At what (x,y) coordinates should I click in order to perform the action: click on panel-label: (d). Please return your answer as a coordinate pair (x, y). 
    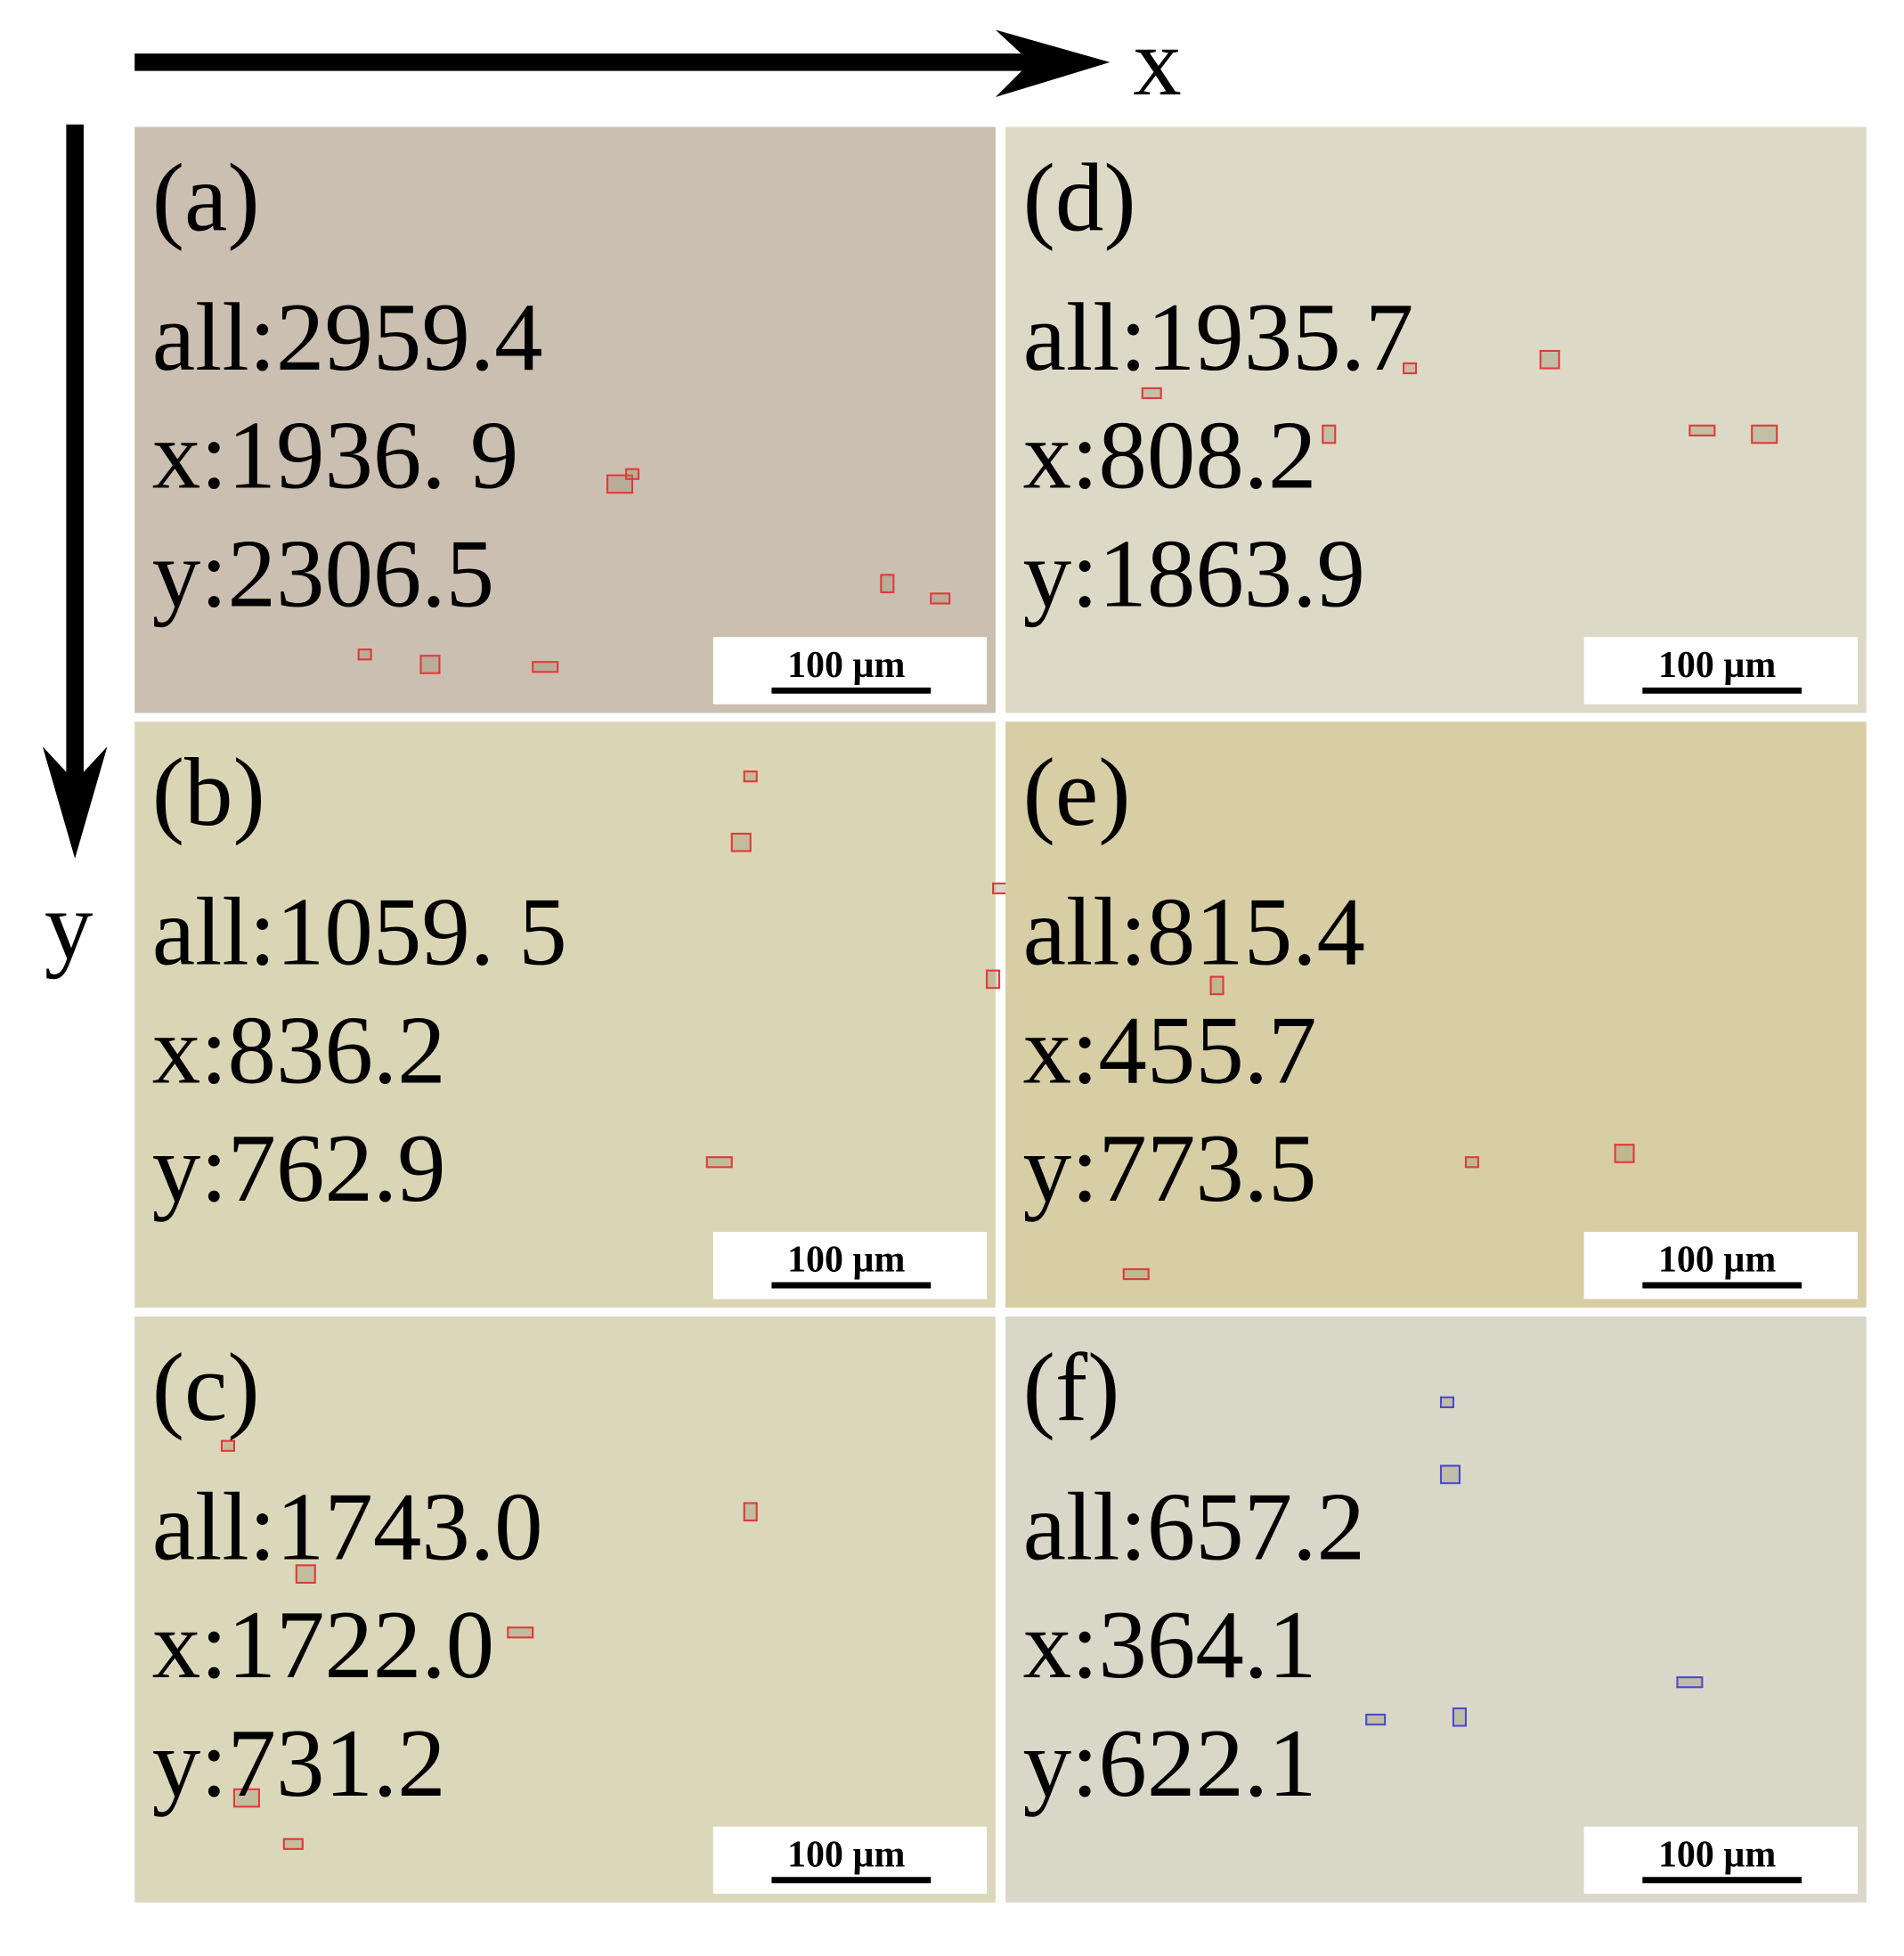
    Looking at the image, I should click on (1079, 197).